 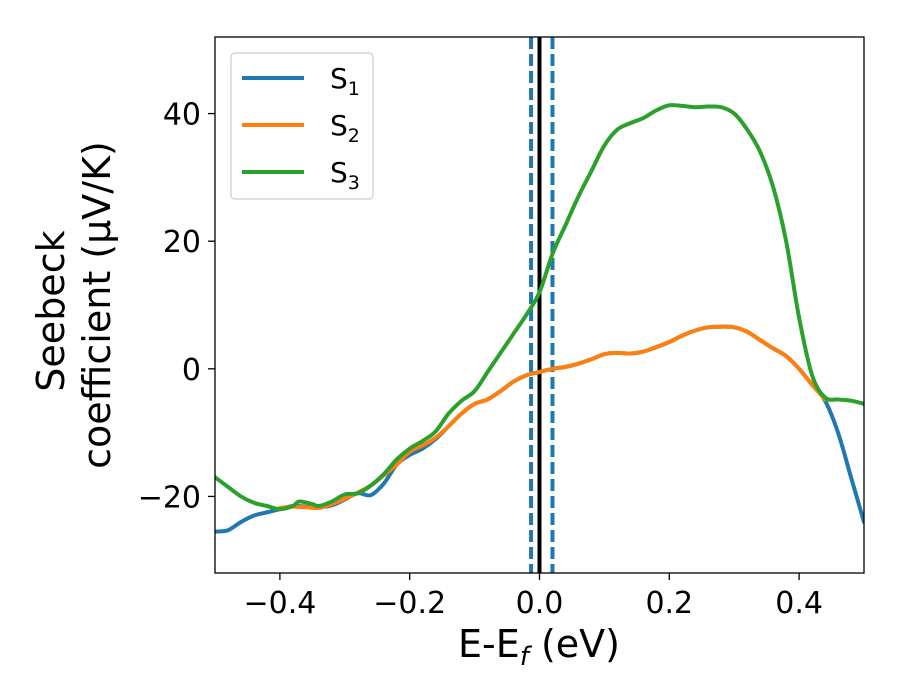 What do you see at coordinates (409, 603) in the screenshot?
I see `x-tick-label: −0.2` at bounding box center [409, 603].